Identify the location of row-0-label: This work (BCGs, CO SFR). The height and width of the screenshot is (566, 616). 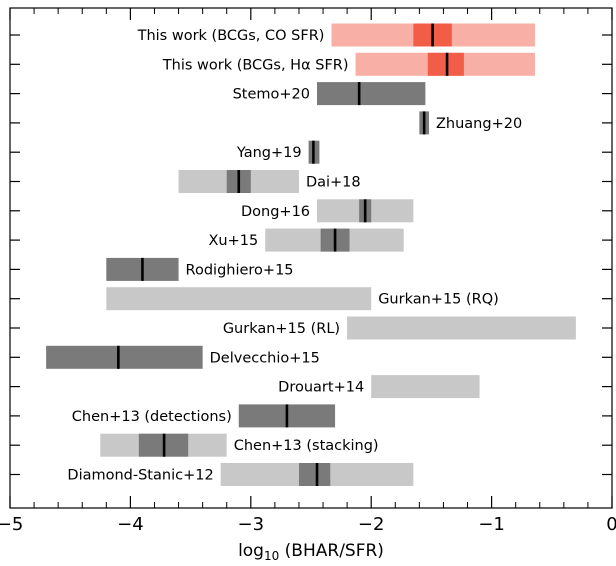
(231, 36).